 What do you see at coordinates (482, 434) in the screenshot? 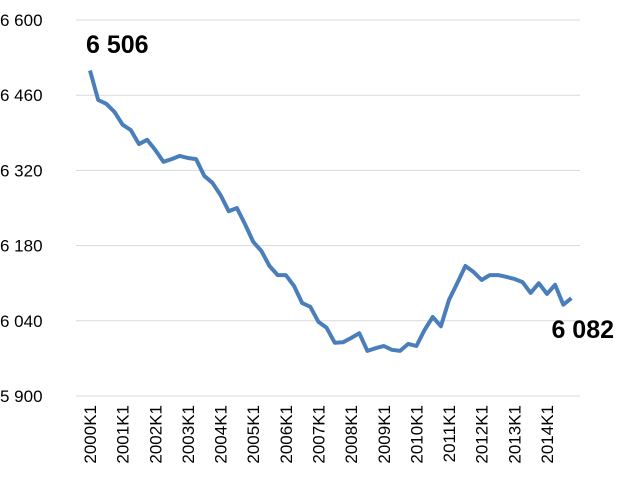
I see `x-tick-label: 2012K1` at bounding box center [482, 434].